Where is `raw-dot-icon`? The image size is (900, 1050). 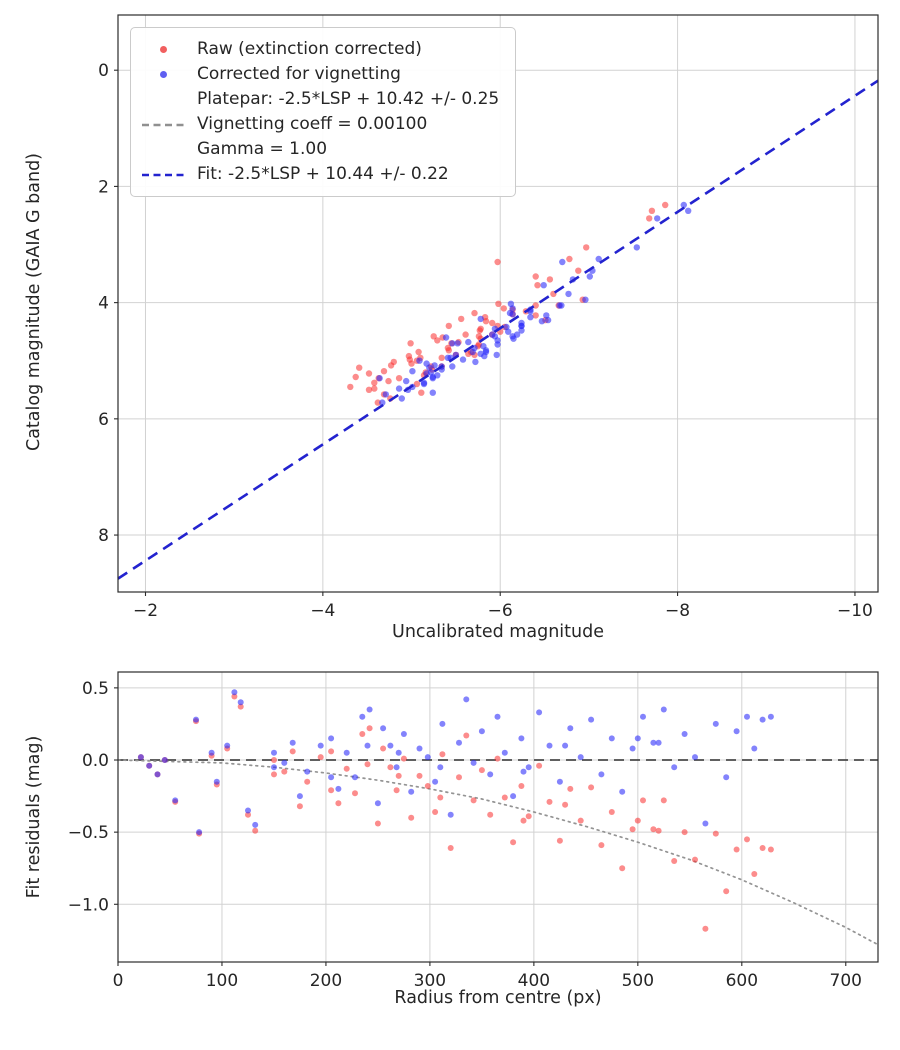
raw-dot-icon is located at coordinates (163, 49).